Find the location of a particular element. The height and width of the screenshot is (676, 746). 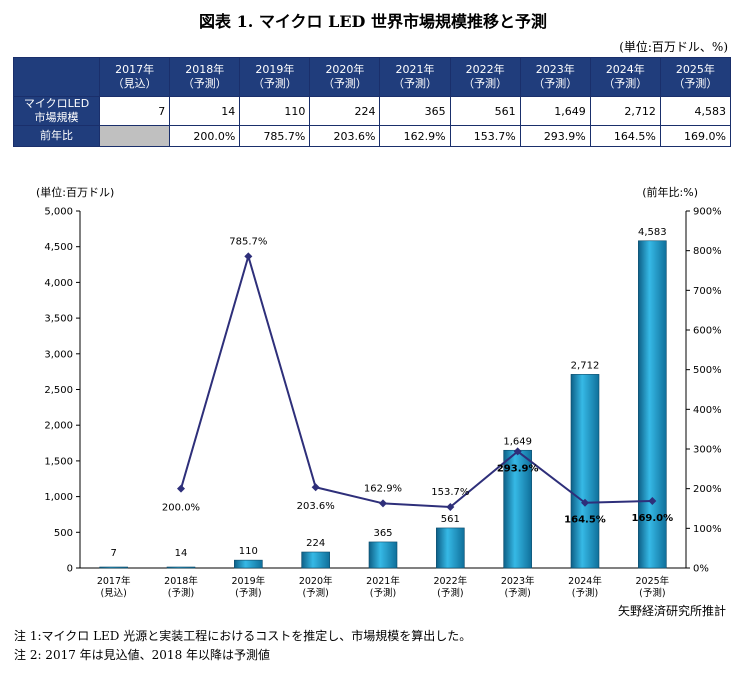

table-cell-empty is located at coordinates (135, 136).